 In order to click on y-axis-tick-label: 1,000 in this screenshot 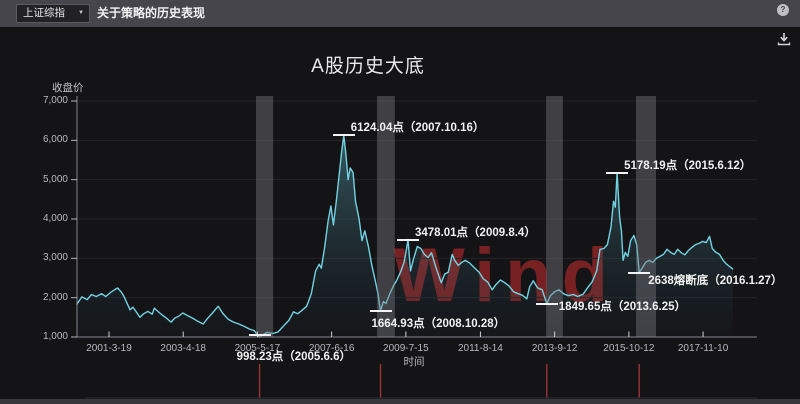, I will do `click(55, 336)`.